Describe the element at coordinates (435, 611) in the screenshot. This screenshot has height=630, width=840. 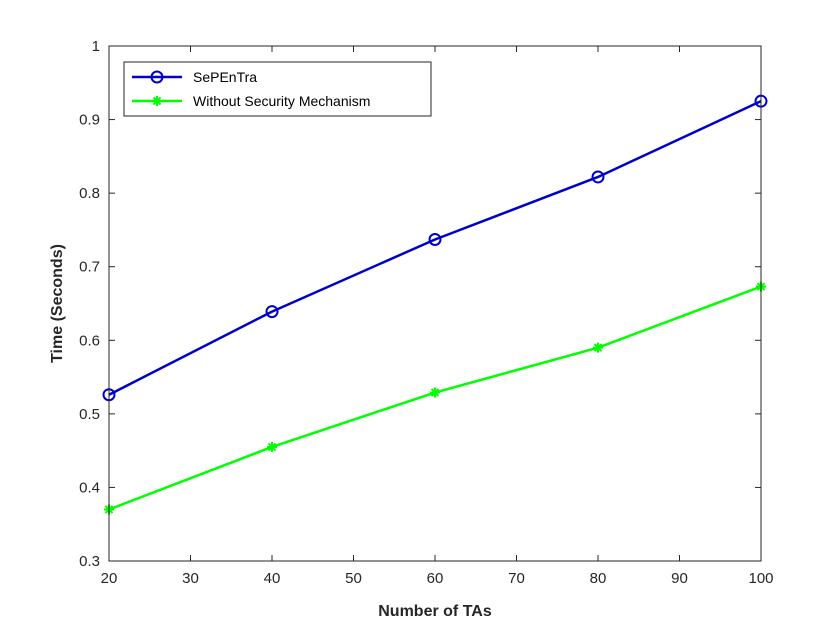
I see `x-axis-label: Number of TAs` at that location.